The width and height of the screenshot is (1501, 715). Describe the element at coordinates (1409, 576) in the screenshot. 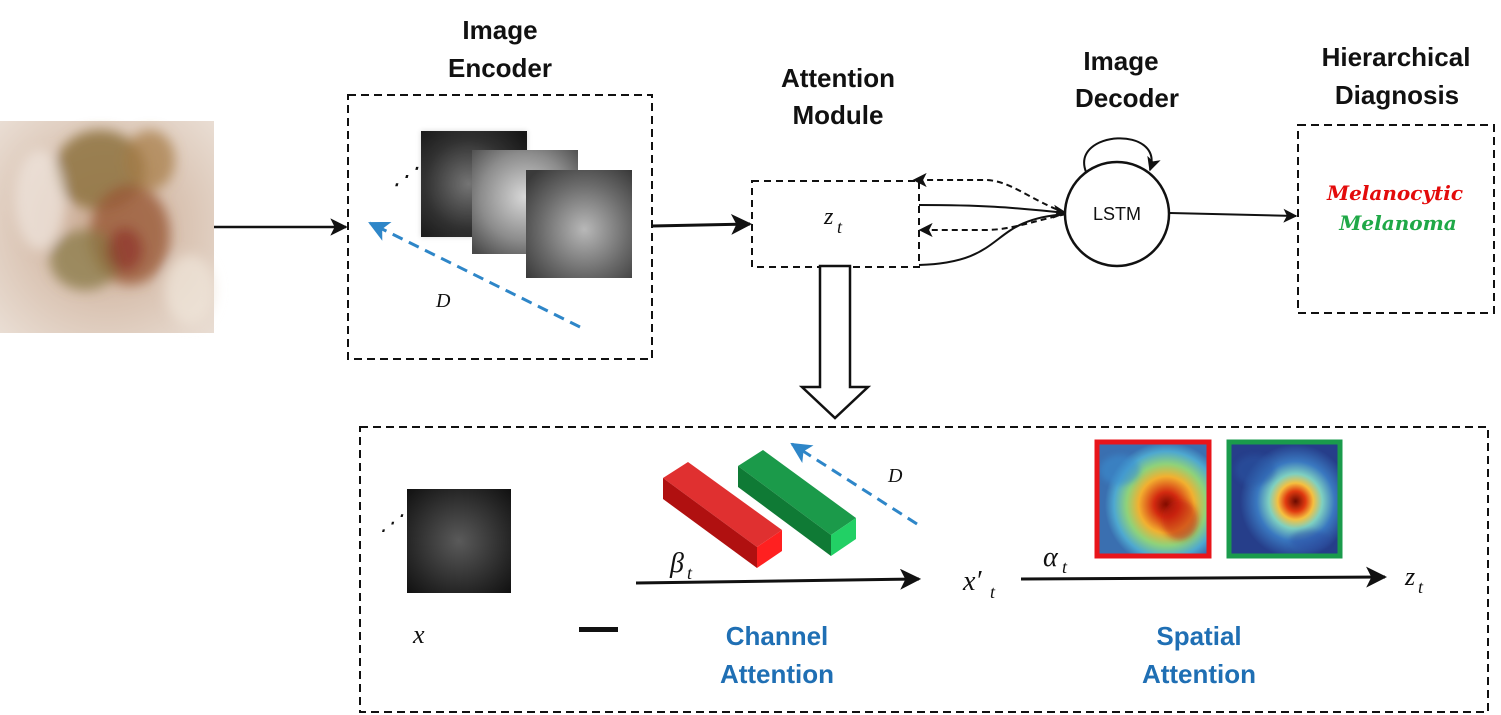

I see `output-z-label: z` at that location.